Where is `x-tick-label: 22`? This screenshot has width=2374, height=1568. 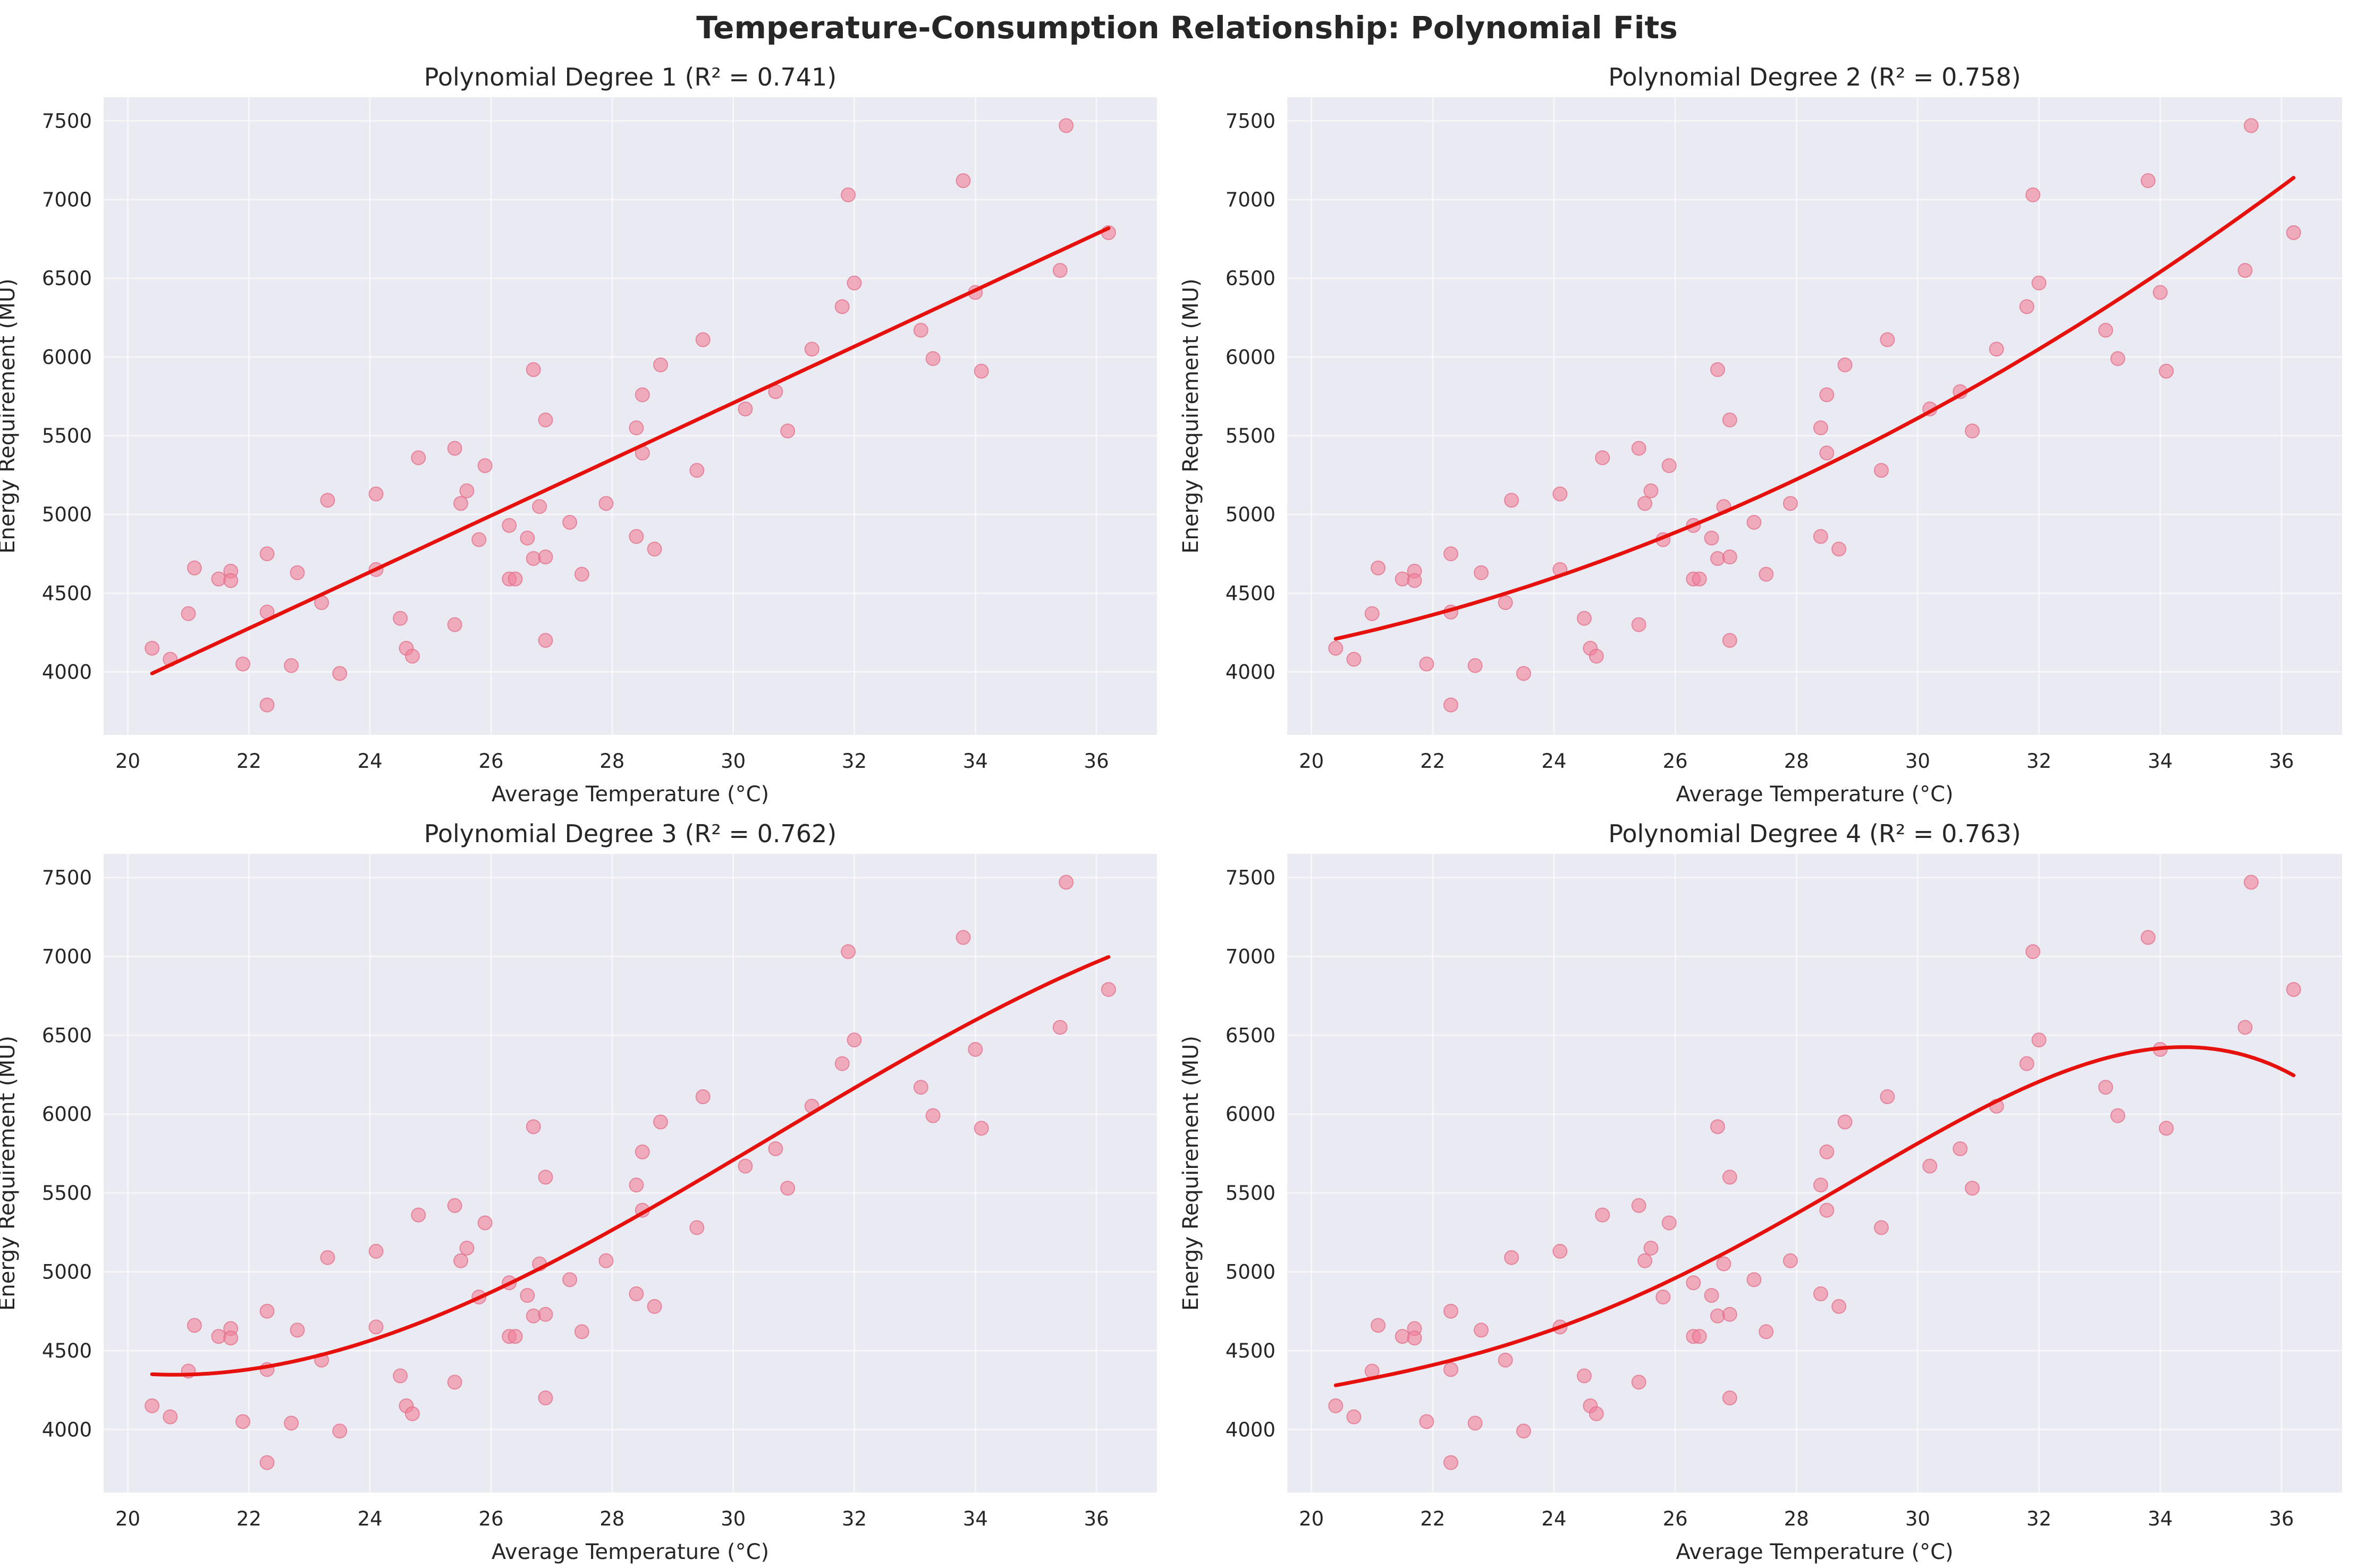
x-tick-label: 22 is located at coordinates (248, 1518).